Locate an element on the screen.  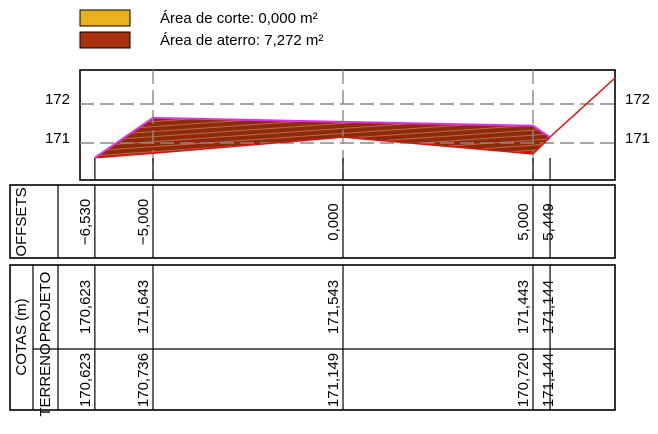
terreno-value: 170,623 is located at coordinates (85, 380).